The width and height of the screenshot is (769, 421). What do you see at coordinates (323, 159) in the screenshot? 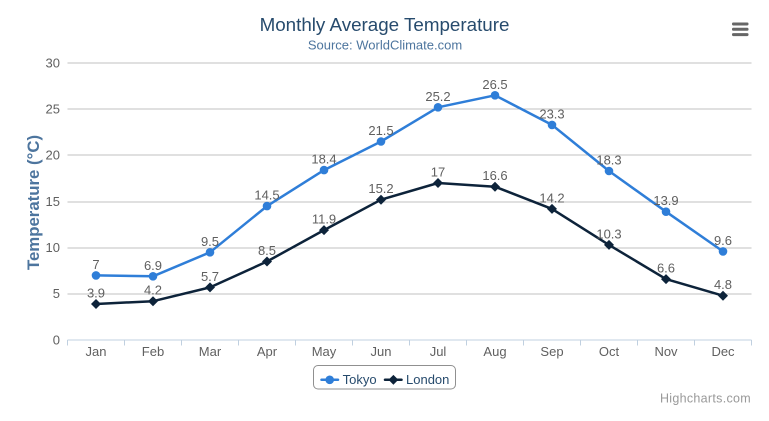
I see `svg-text: 18.4` at bounding box center [323, 159].